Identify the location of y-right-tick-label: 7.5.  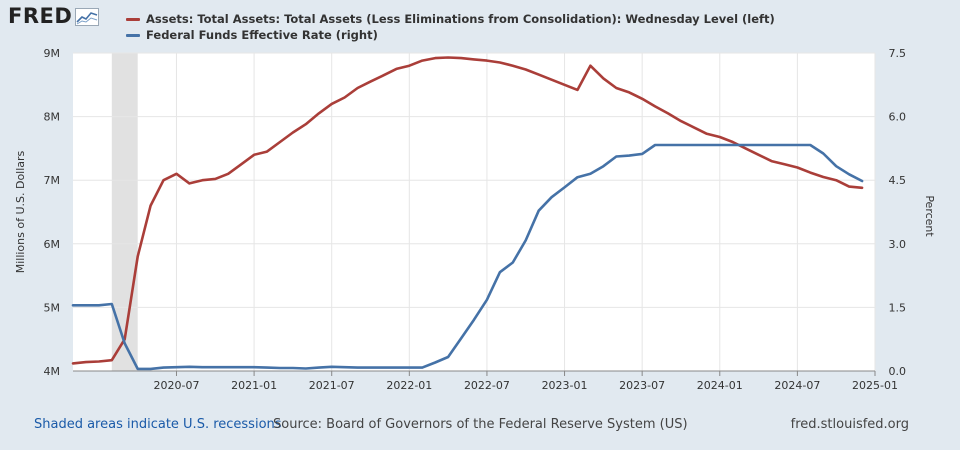
(898, 53).